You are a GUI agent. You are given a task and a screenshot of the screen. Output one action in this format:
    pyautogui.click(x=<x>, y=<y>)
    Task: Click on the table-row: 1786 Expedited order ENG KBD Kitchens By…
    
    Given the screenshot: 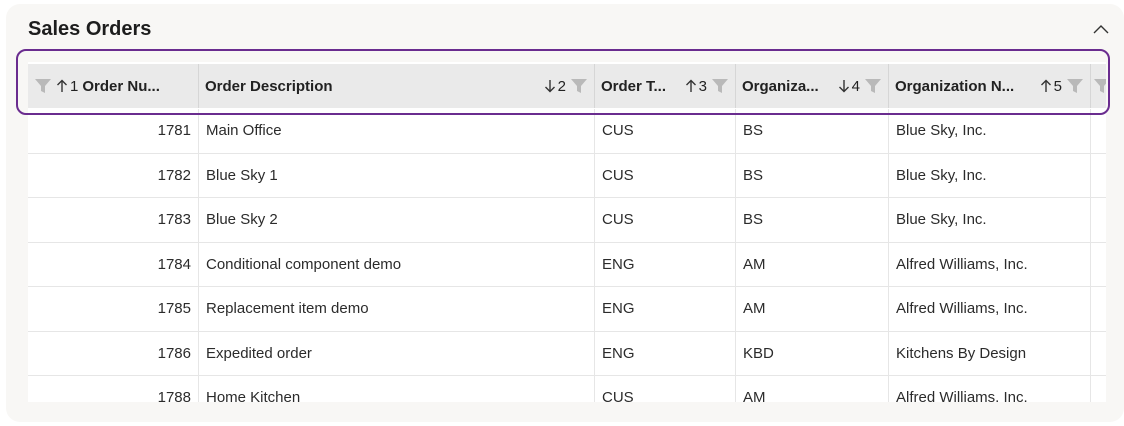 What is the action you would take?
    pyautogui.click(x=567, y=353)
    